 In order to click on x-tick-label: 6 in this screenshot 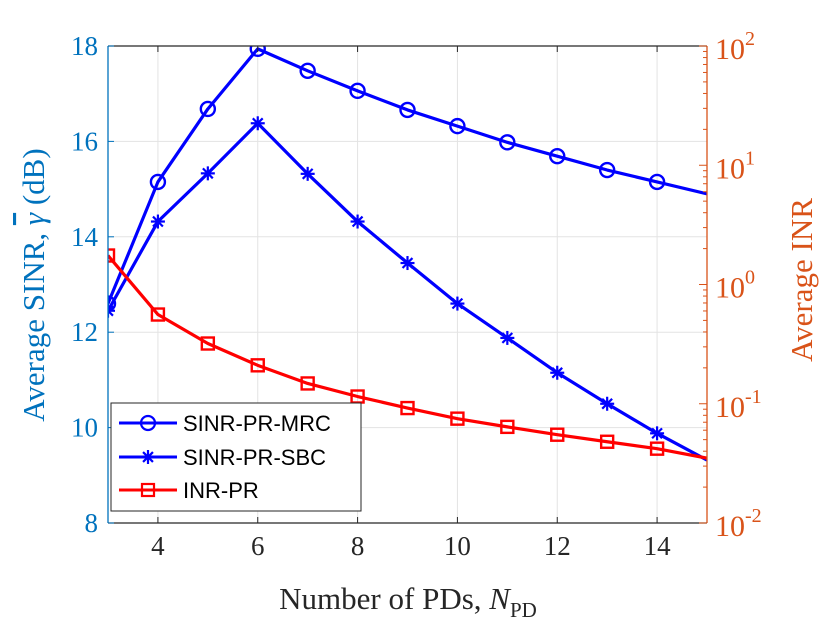, I will do `click(258, 546)`.